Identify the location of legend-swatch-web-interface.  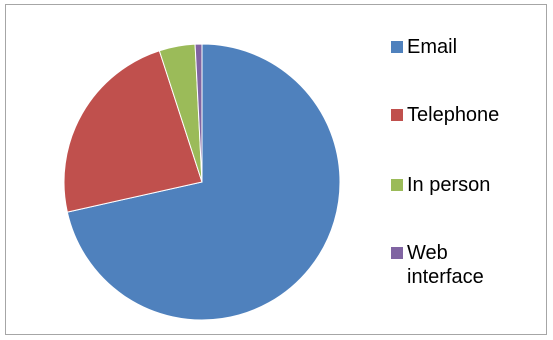
(397, 253).